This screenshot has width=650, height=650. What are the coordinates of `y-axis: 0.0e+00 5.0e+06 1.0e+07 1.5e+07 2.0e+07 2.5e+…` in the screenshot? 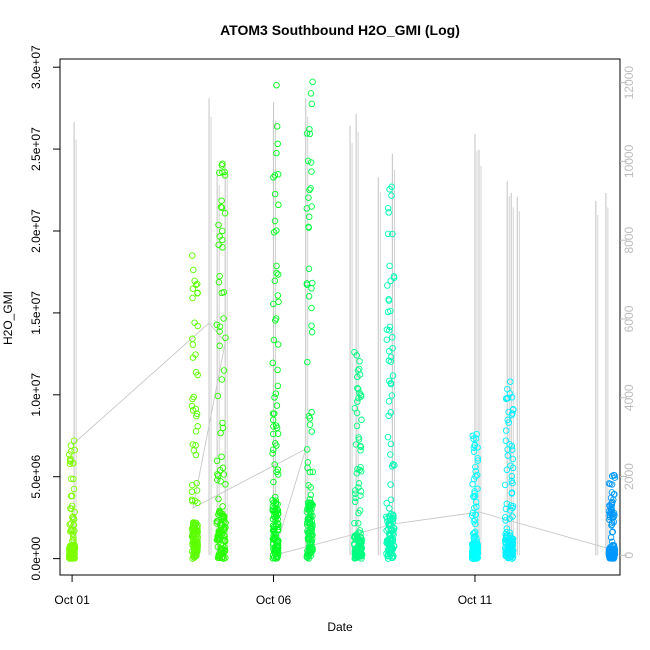 It's located at (44, 312).